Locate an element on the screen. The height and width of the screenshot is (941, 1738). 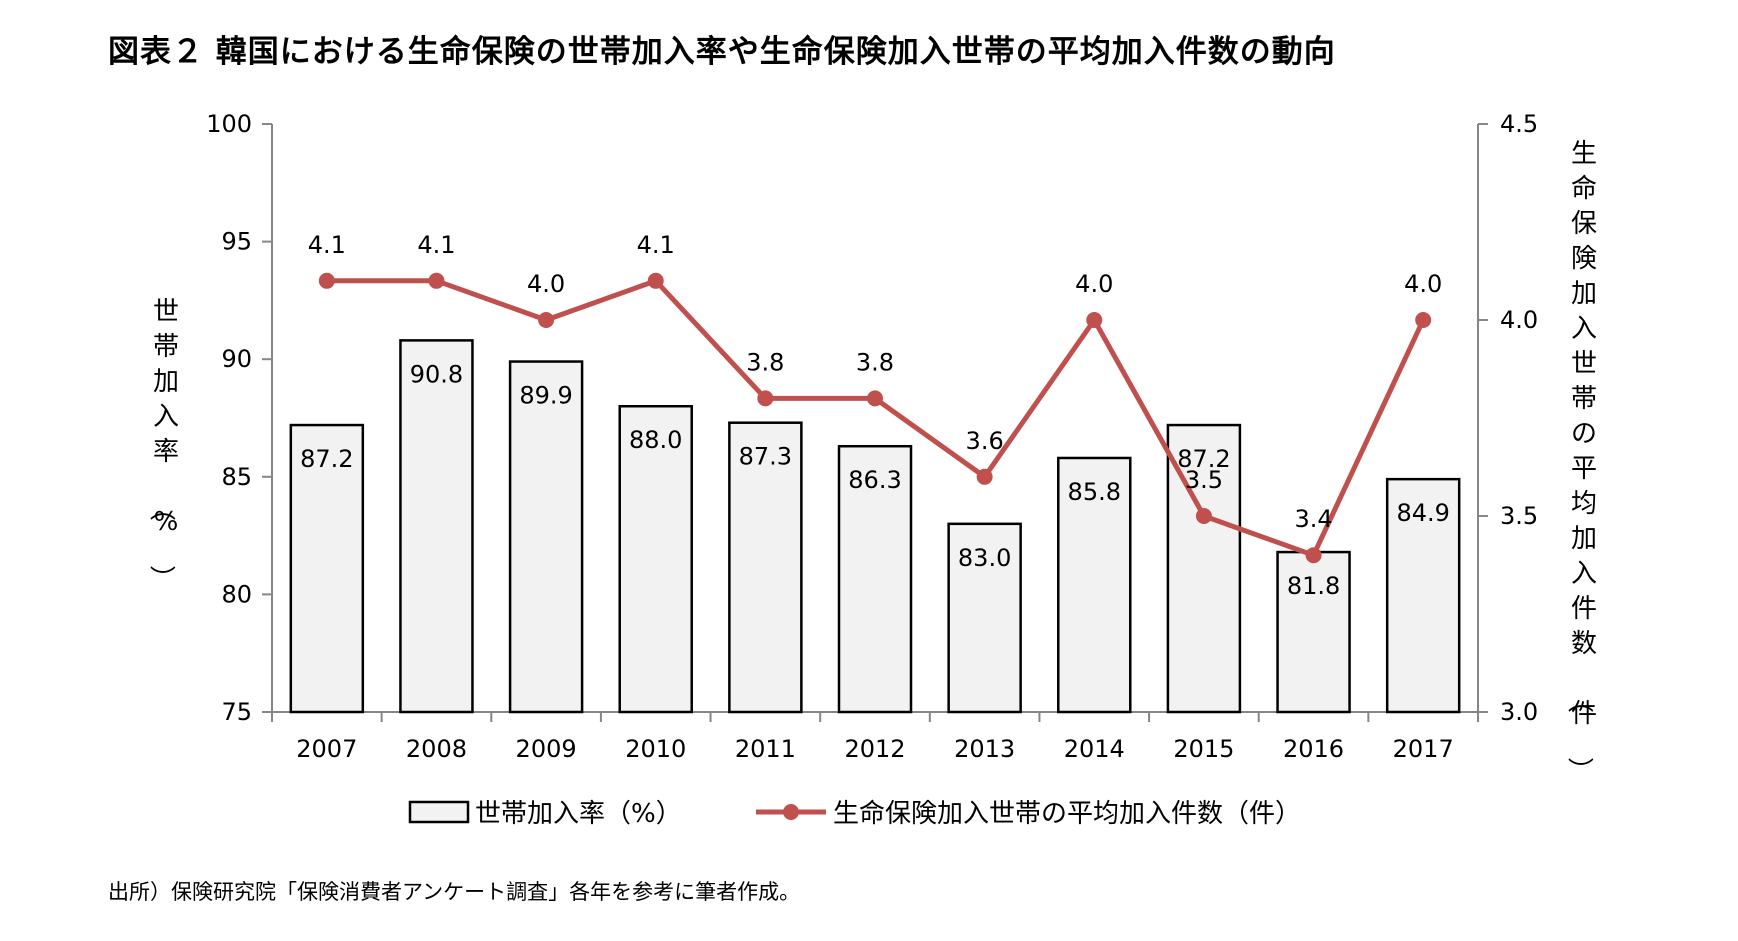
x-tick-label: 2009 is located at coordinates (546, 749).